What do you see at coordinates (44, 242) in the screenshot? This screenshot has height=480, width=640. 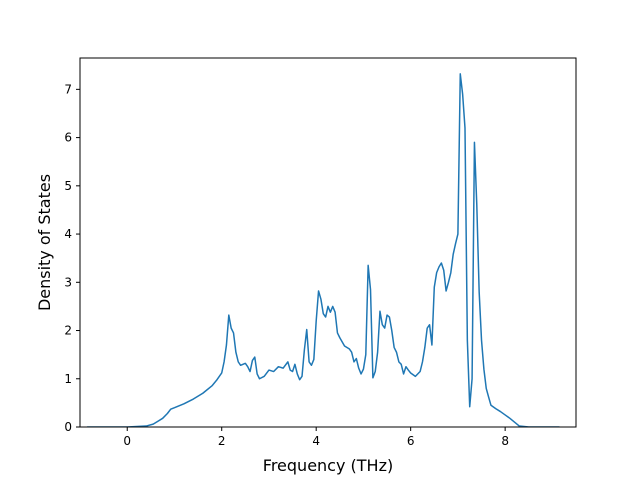 I see `y-axis-label: Density of States` at bounding box center [44, 242].